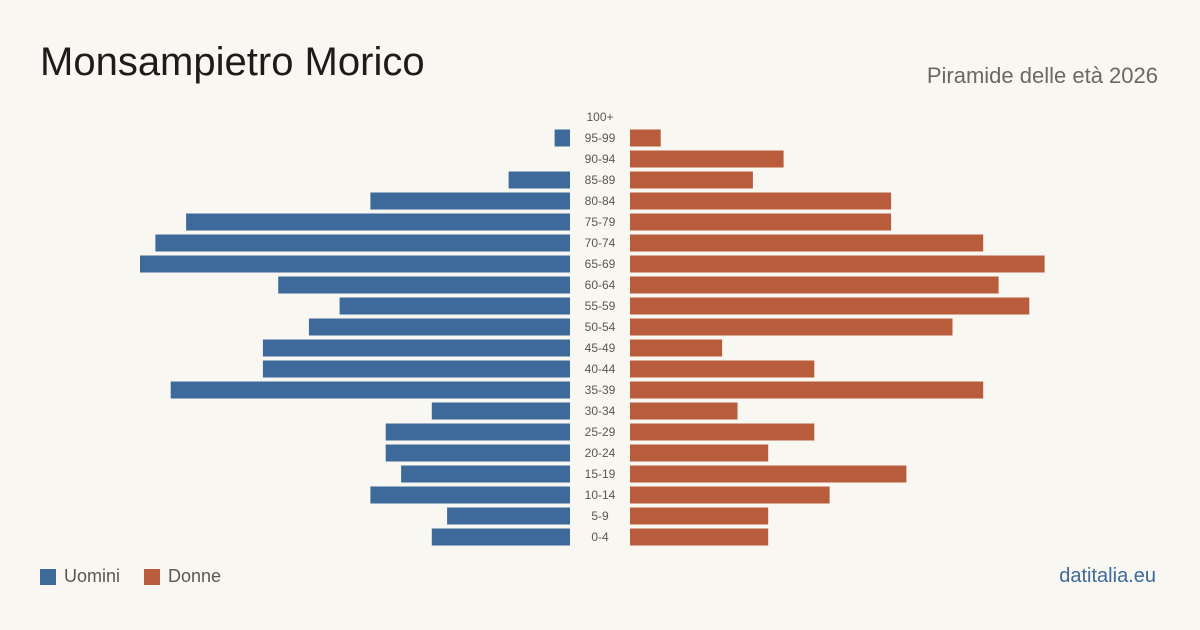  What do you see at coordinates (600, 243) in the screenshot?
I see `age-label-70-74: 70-74` at bounding box center [600, 243].